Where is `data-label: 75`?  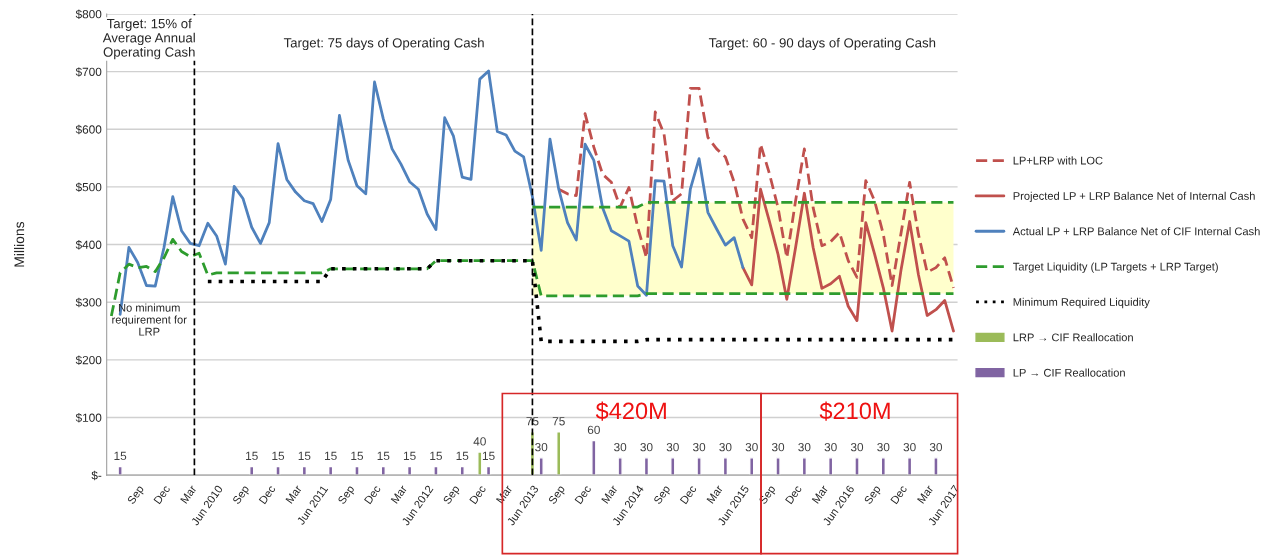 data-label: 75 is located at coordinates (558, 421).